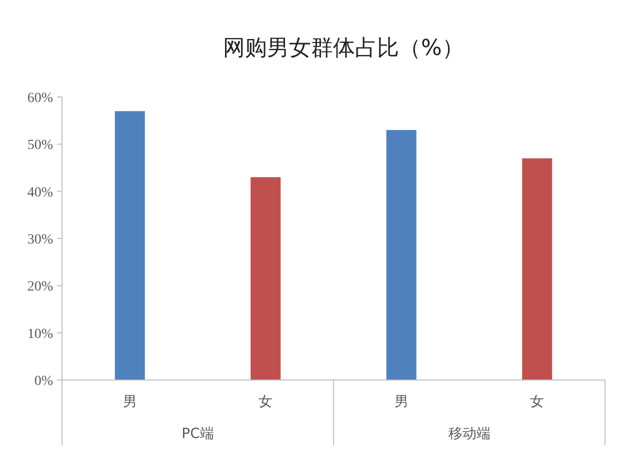  I want to click on y-tick-label: 30%, so click(40, 240).